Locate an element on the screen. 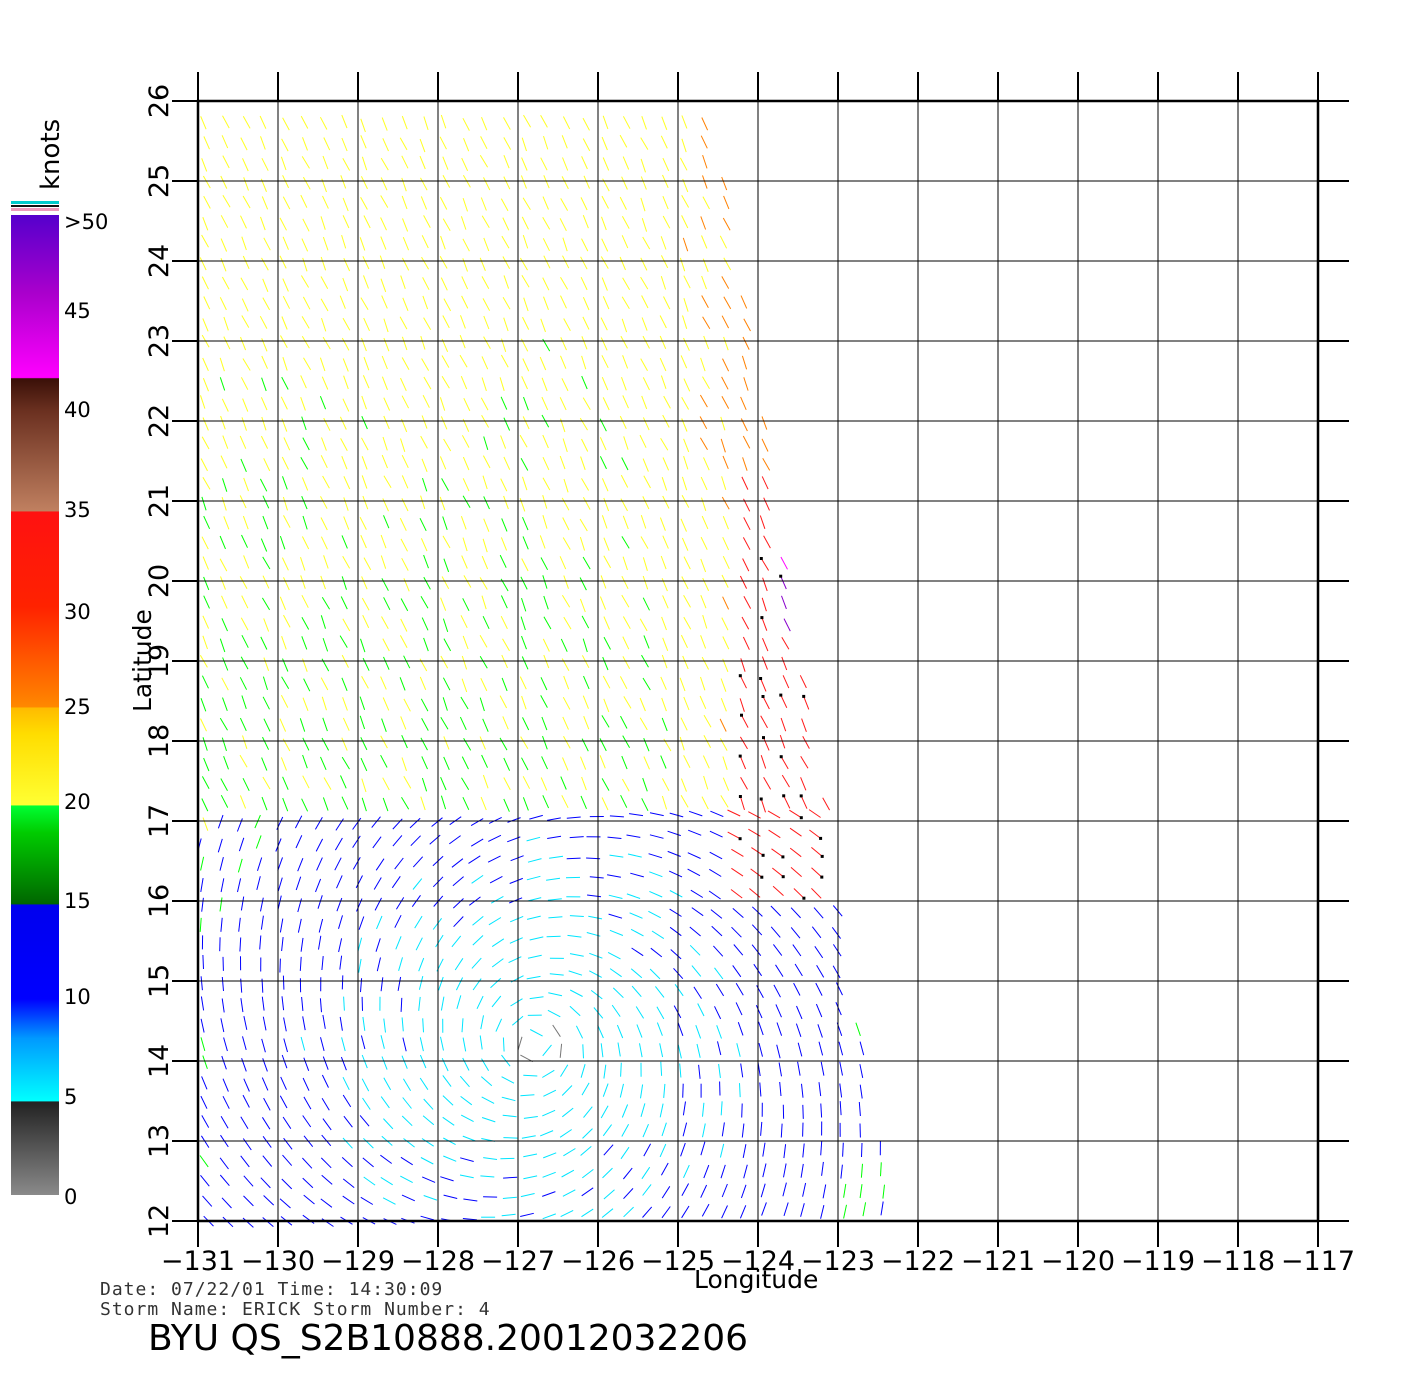 The width and height of the screenshot is (1420, 1400). lat-tick-label: 26 is located at coordinates (159, 101).